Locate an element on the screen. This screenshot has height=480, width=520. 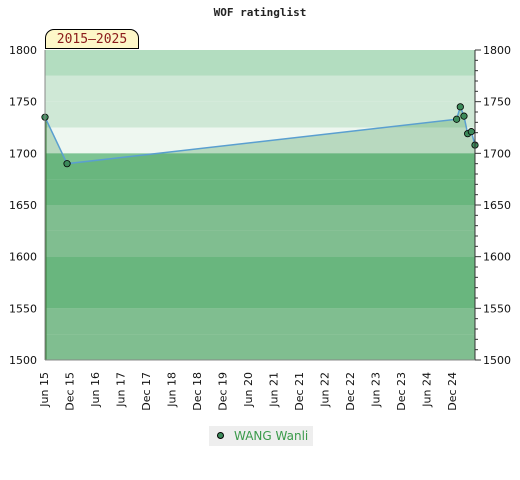
period-badge: 2015–2025 is located at coordinates (92, 39).